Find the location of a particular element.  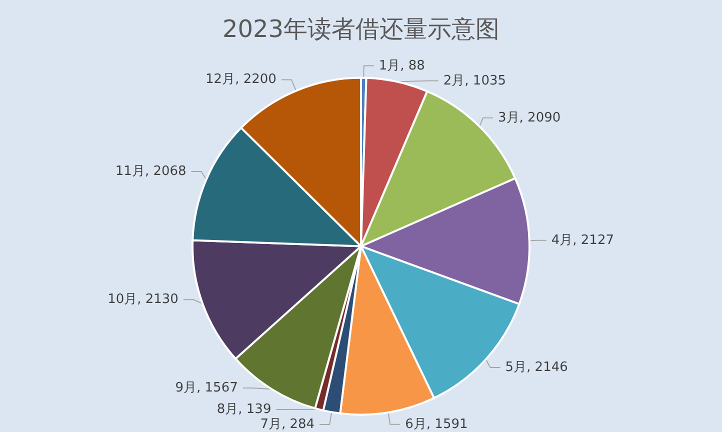

data-label: , 2090 is located at coordinates (540, 118).